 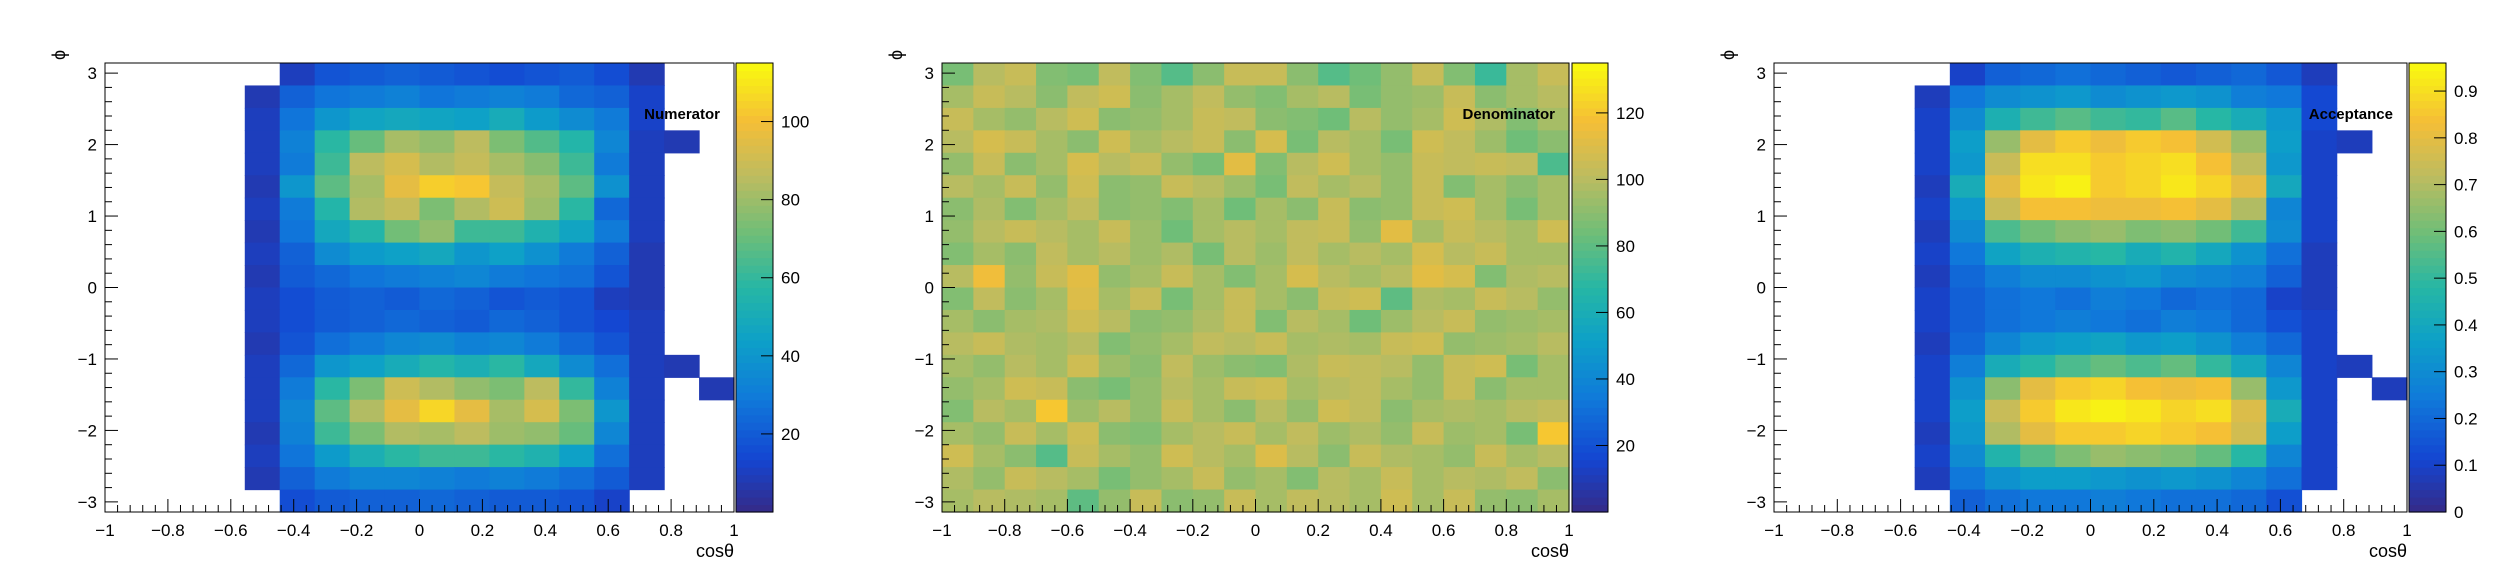 I want to click on z-tick-label: 20, so click(x=790, y=434).